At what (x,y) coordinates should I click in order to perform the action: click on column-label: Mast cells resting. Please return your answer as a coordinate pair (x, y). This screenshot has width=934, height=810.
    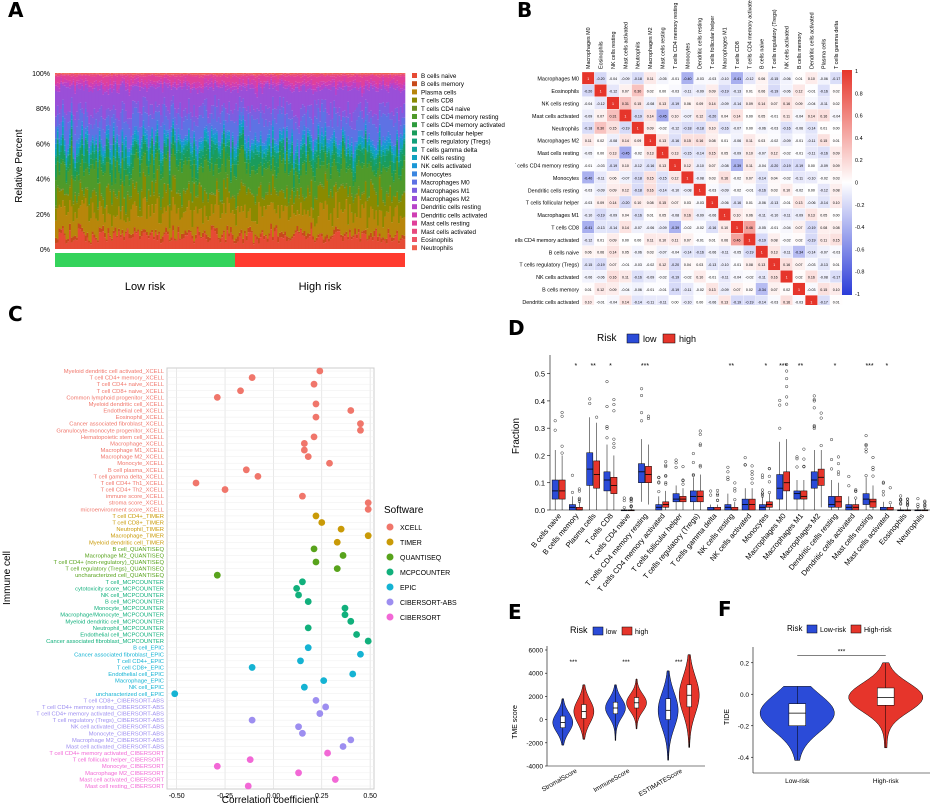
    Looking at the image, I should click on (663, 48).